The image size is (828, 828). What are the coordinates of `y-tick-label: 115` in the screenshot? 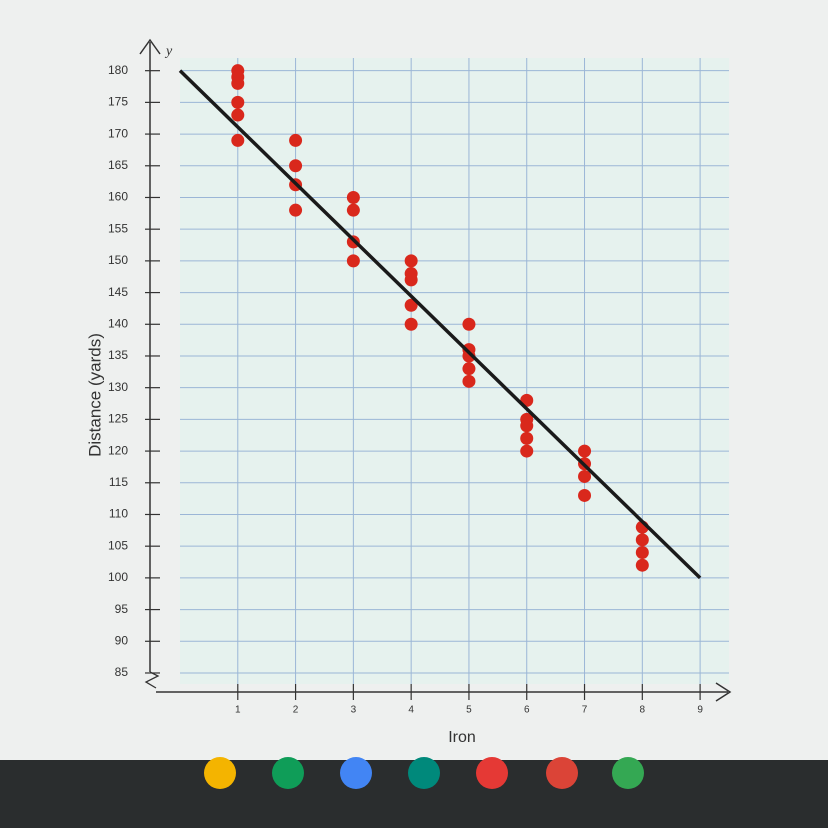 It's located at (118, 482).